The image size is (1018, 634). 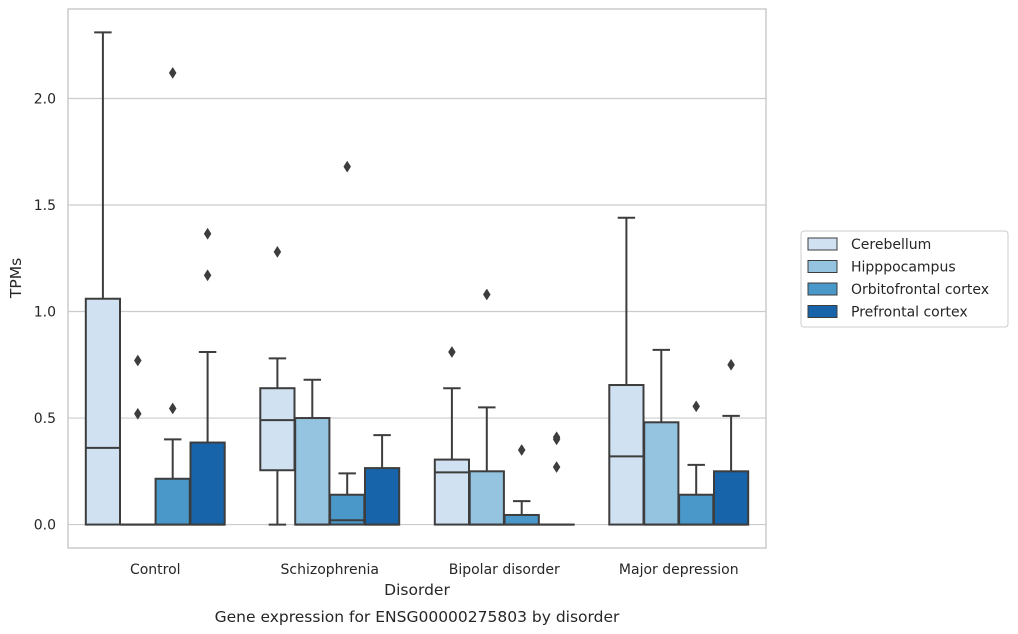 What do you see at coordinates (679, 570) in the screenshot?
I see `x-tick-label: Major depression` at bounding box center [679, 570].